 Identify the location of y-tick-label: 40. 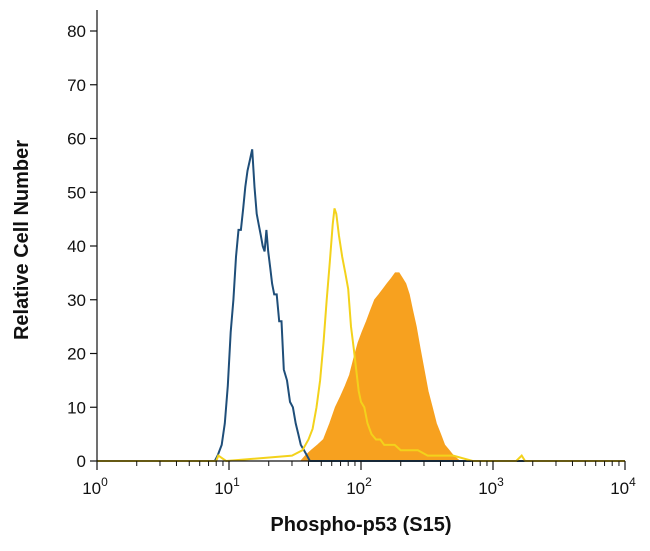
(76, 246).